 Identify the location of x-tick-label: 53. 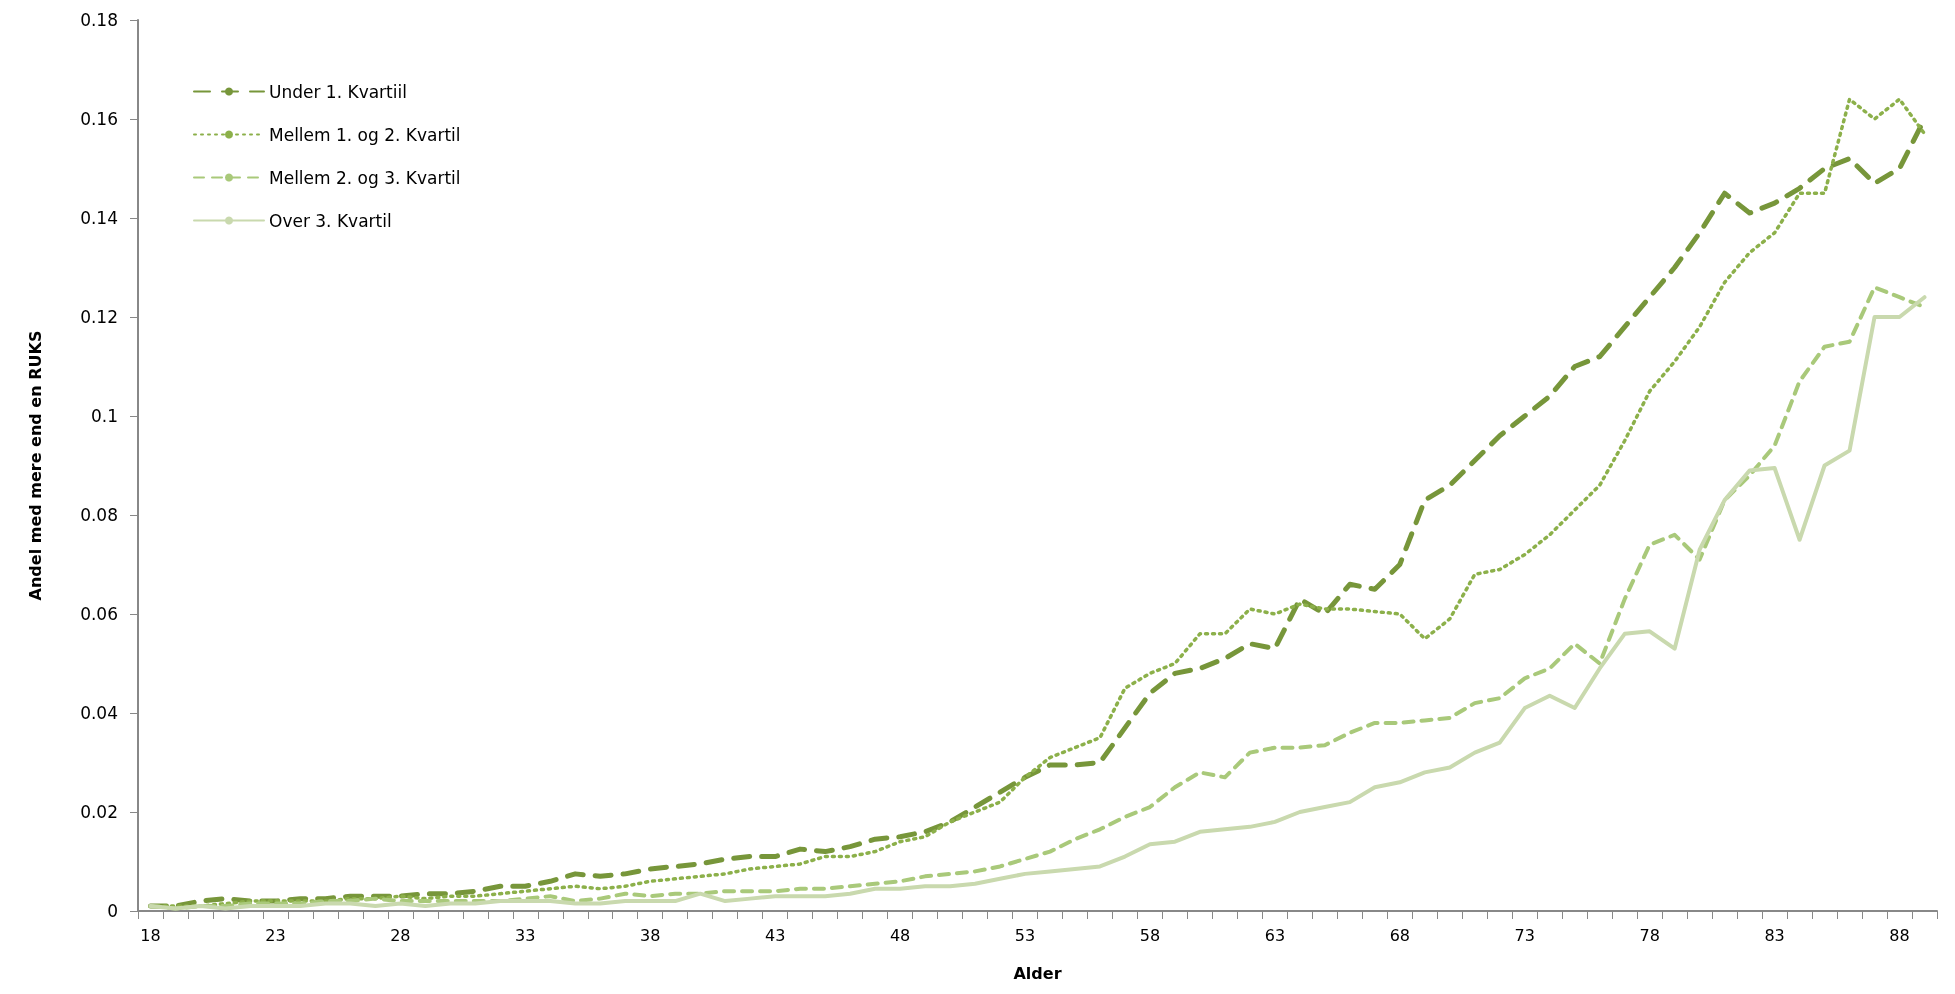
(1025, 935).